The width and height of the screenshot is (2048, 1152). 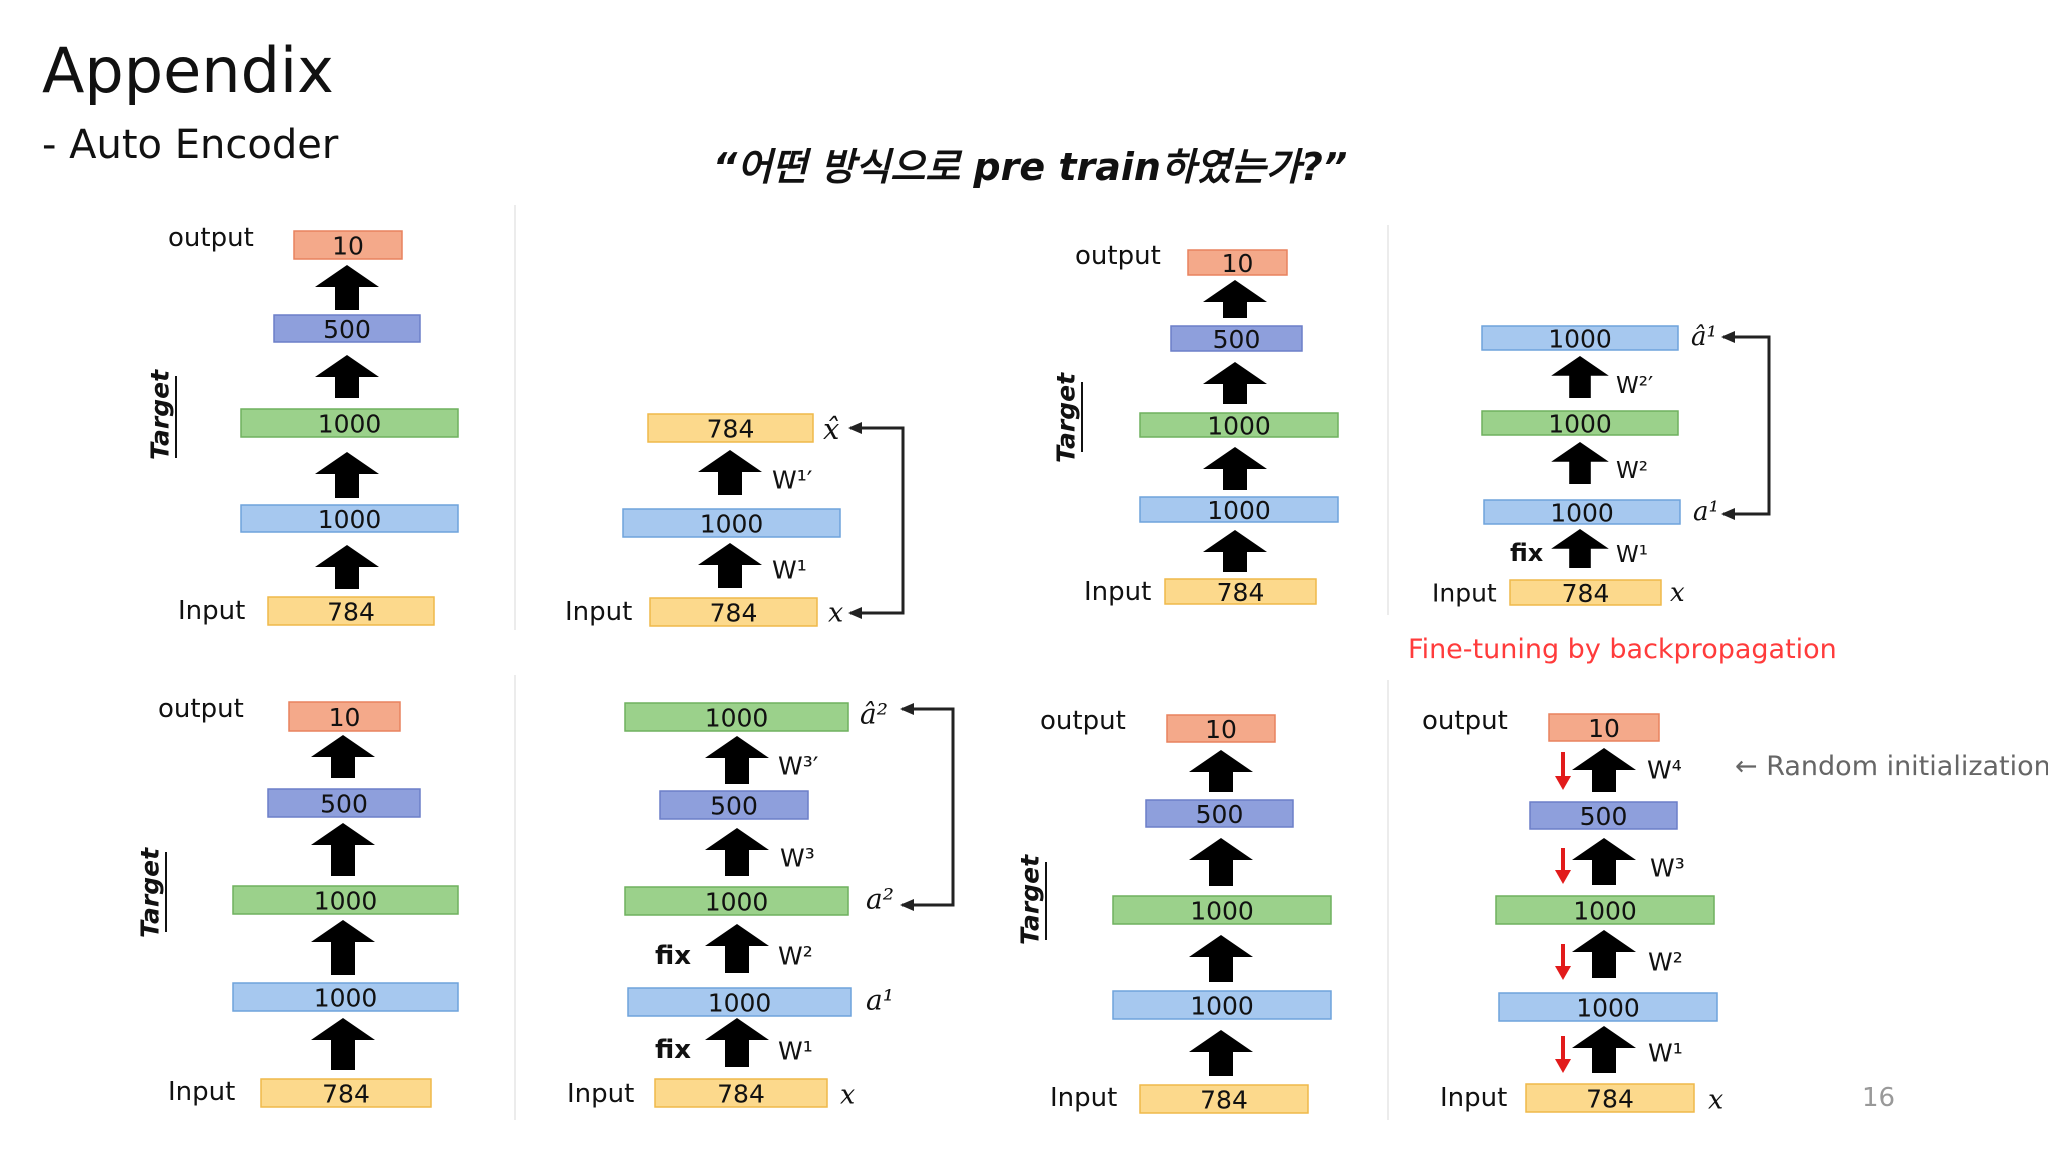 I want to click on panel-h-w3-label: W³, so click(x=1667, y=868).